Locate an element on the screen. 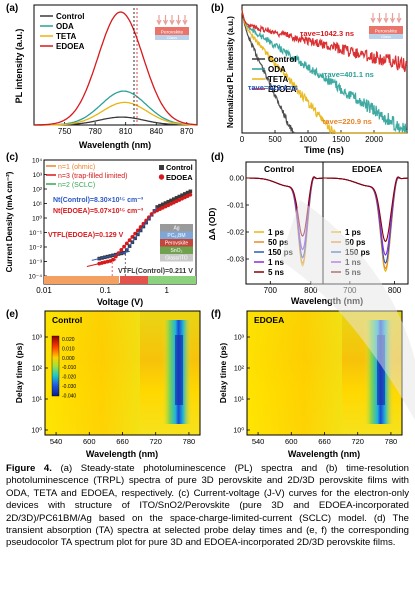 The width and height of the screenshot is (415, 591). x-tick-label-a: 810 is located at coordinates (126, 131).